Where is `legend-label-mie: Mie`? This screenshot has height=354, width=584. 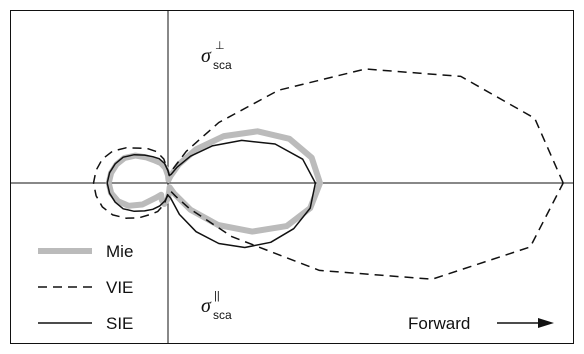 legend-label-mie: Mie is located at coordinates (119, 251).